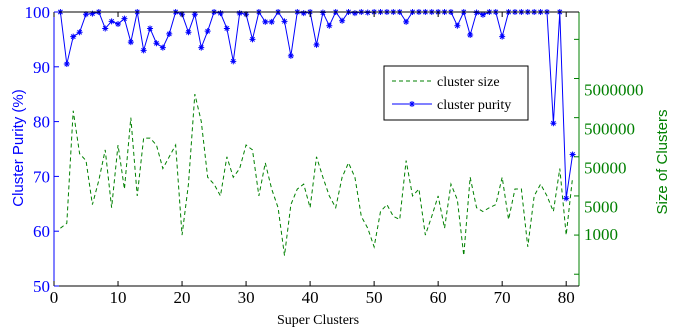 This screenshot has width=686, height=329. I want to click on x-tick-label: 0, so click(54, 297).